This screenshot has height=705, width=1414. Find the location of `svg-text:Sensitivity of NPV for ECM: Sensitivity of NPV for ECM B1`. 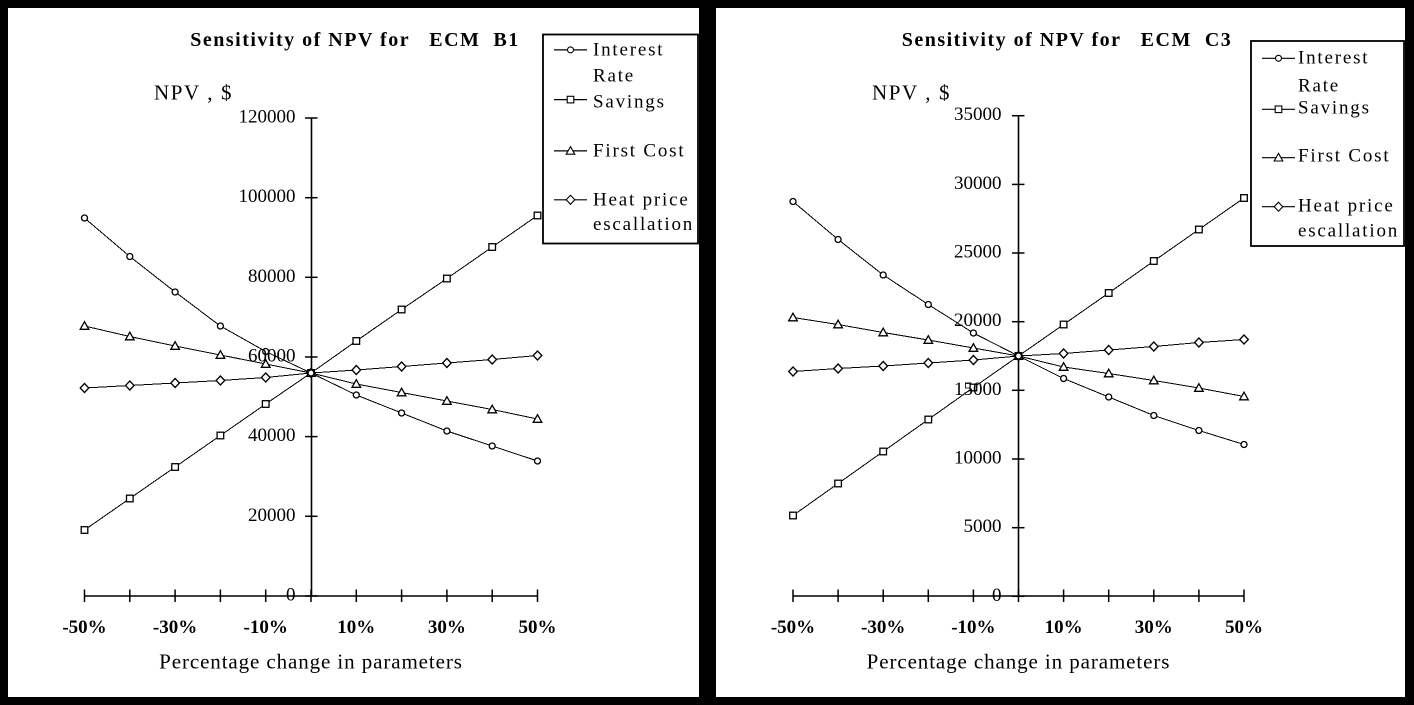

svg-text:Sensitivity of NPV for ECM: Sensitivity of NPV for ECM B1 is located at coordinates (354, 40).